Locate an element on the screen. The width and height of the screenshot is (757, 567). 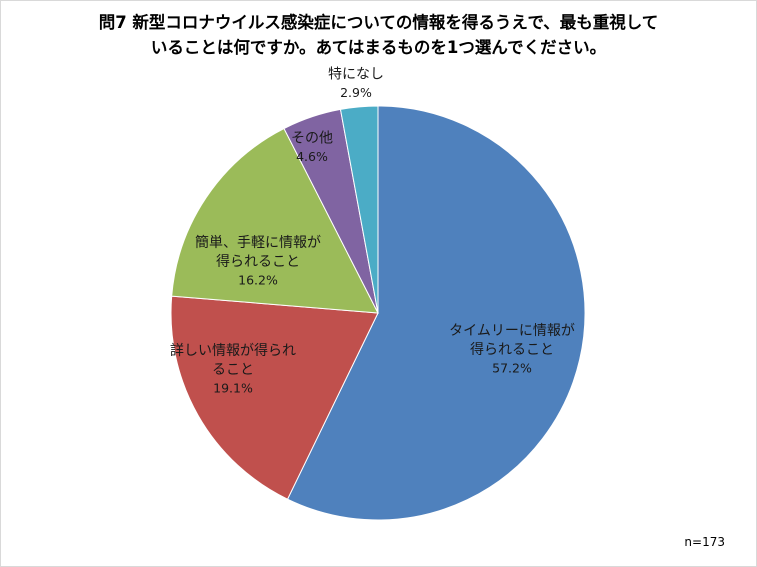
slice-value-label-2: 19.1% is located at coordinates (233, 388).